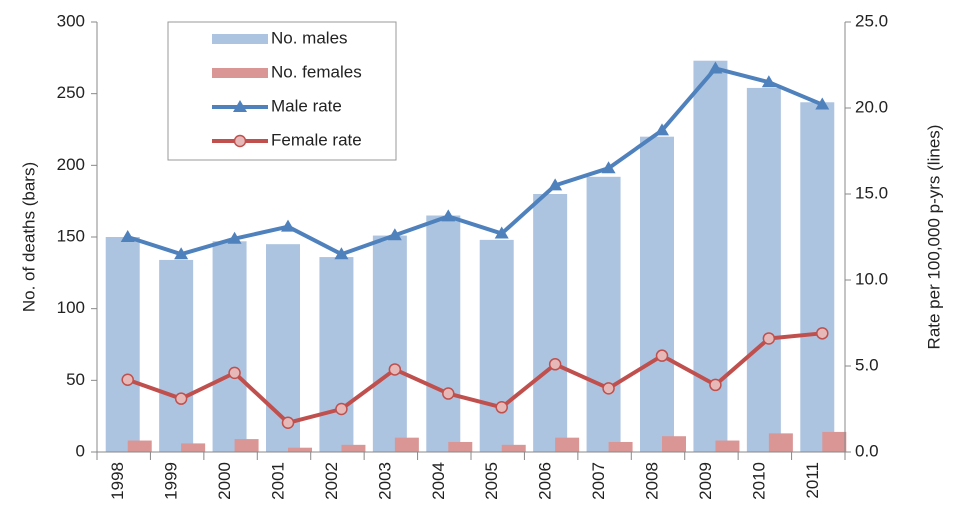 This screenshot has height=510, width=961. I want to click on y2-tick-label: 10.0, so click(871, 278).